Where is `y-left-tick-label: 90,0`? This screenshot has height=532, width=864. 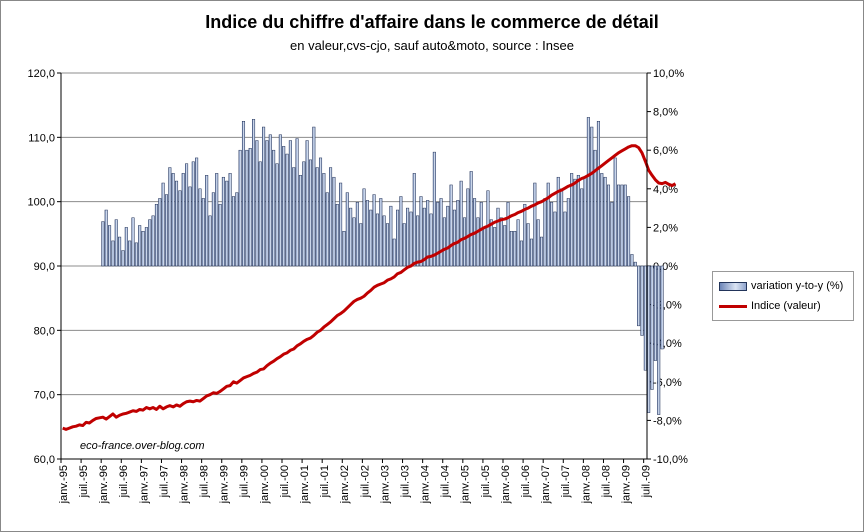 y-left-tick-label: 90,0 is located at coordinates (44, 267).